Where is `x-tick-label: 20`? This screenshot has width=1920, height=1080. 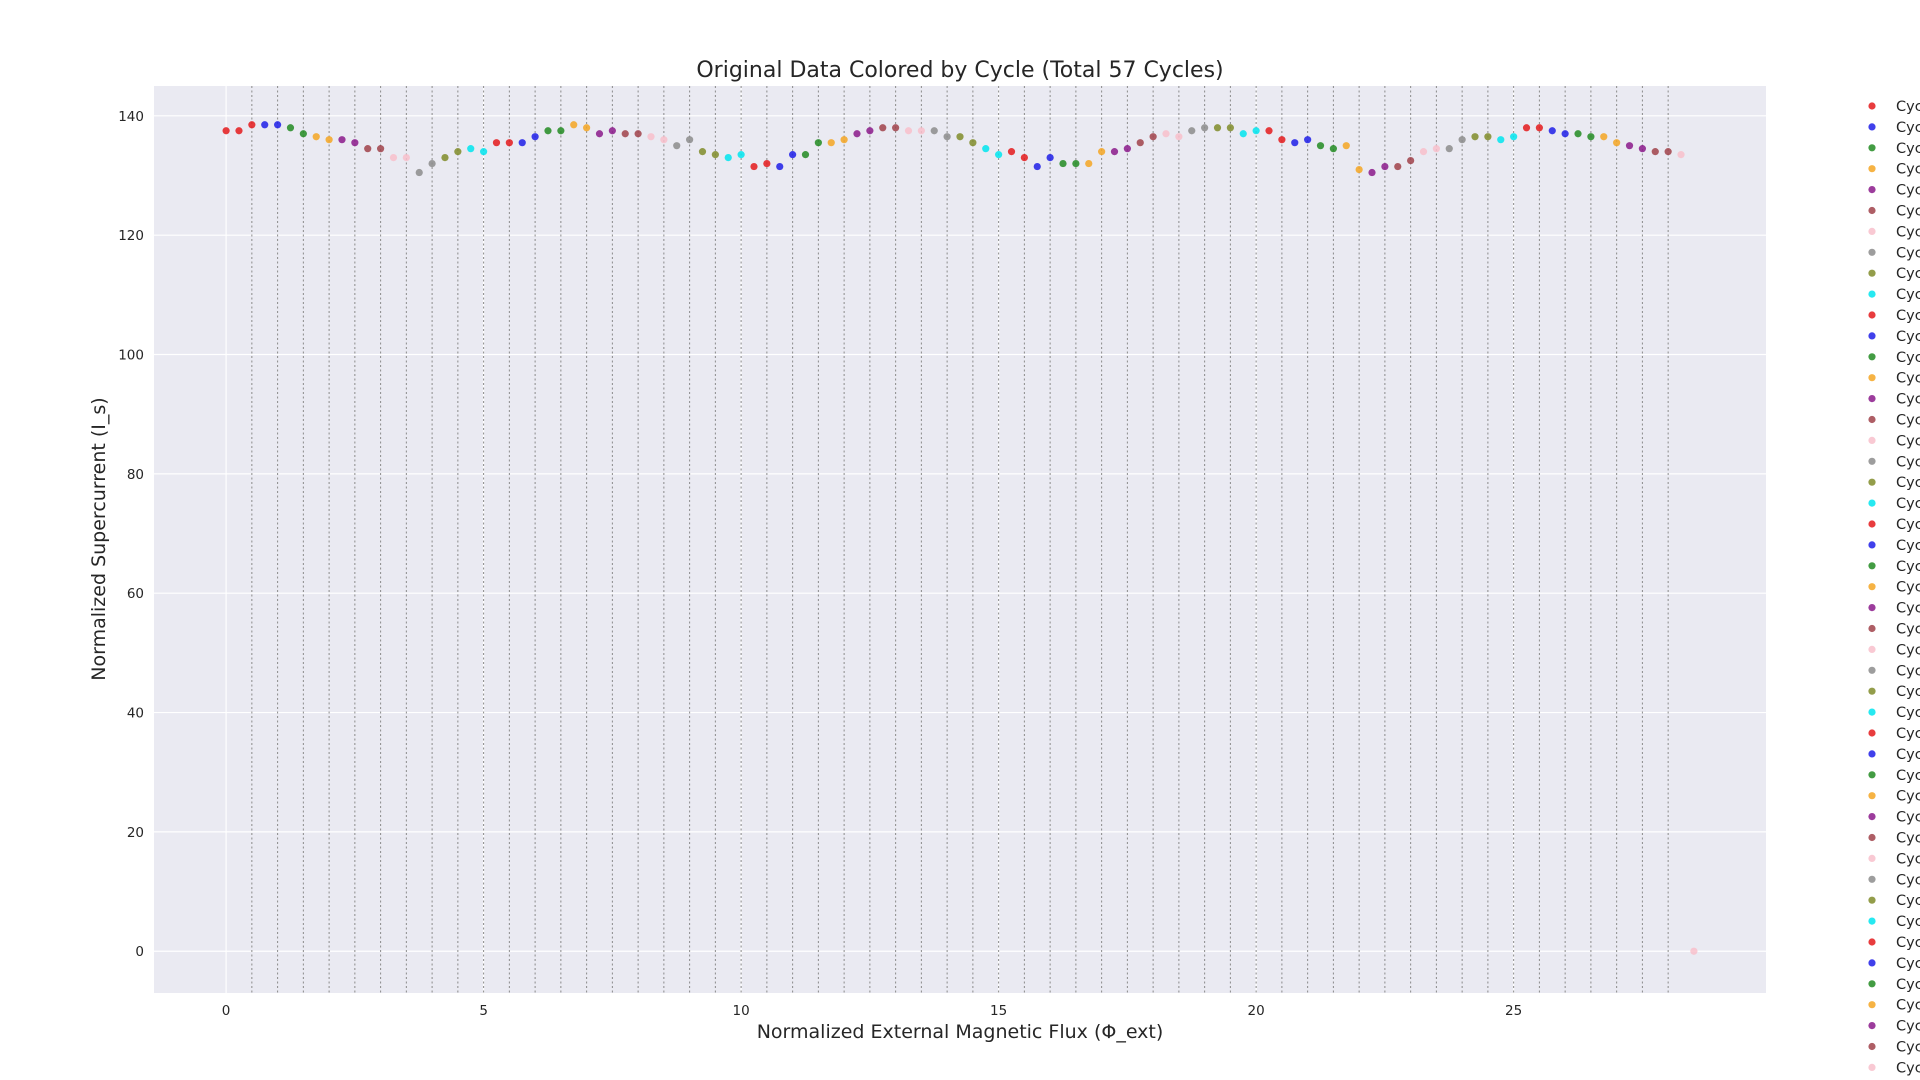 x-tick-label: 20 is located at coordinates (1256, 1011).